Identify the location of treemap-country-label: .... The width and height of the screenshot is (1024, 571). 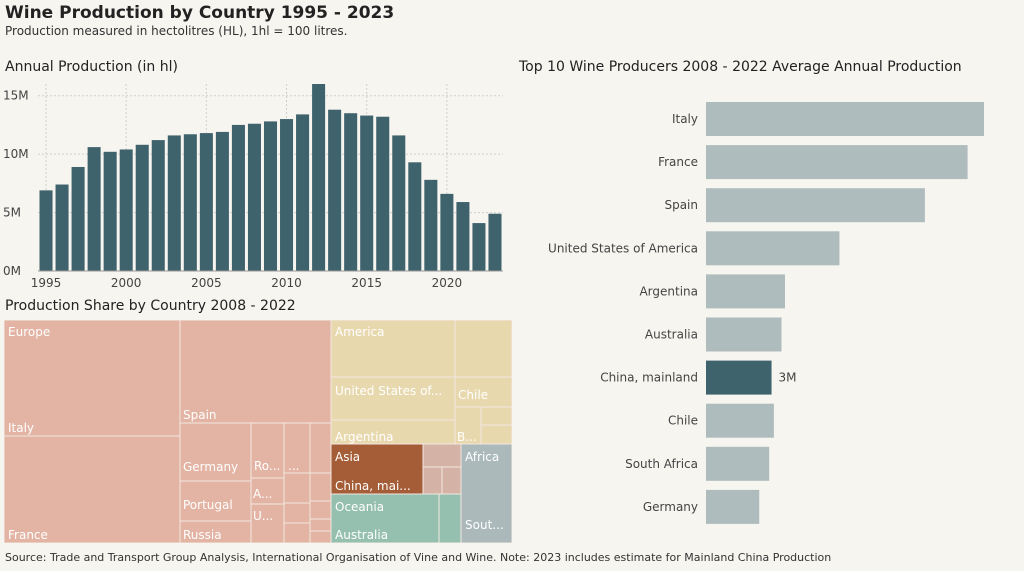
(293, 466).